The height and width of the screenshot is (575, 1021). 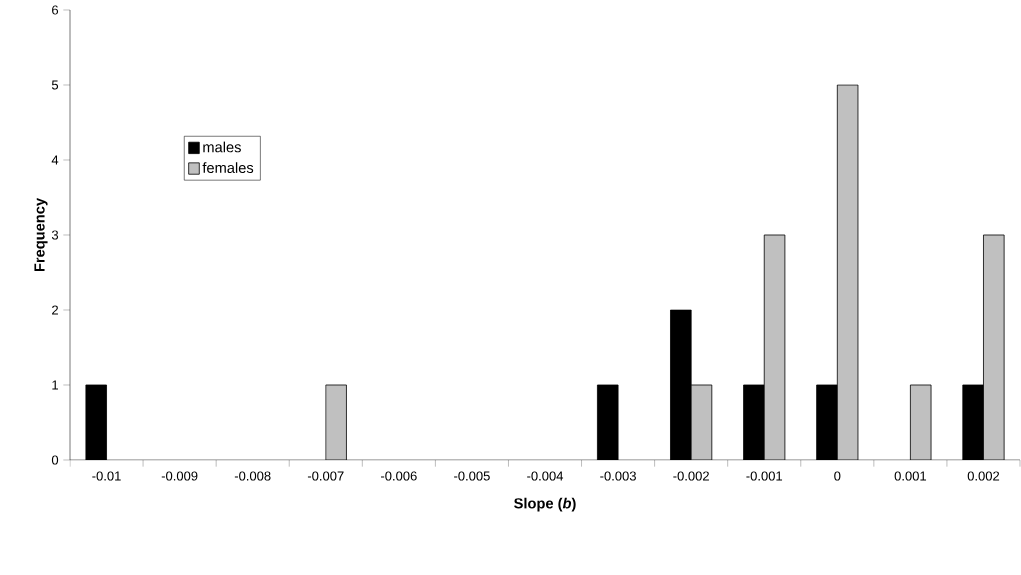 What do you see at coordinates (41, 235) in the screenshot?
I see `y-axis-title: Frequency` at bounding box center [41, 235].